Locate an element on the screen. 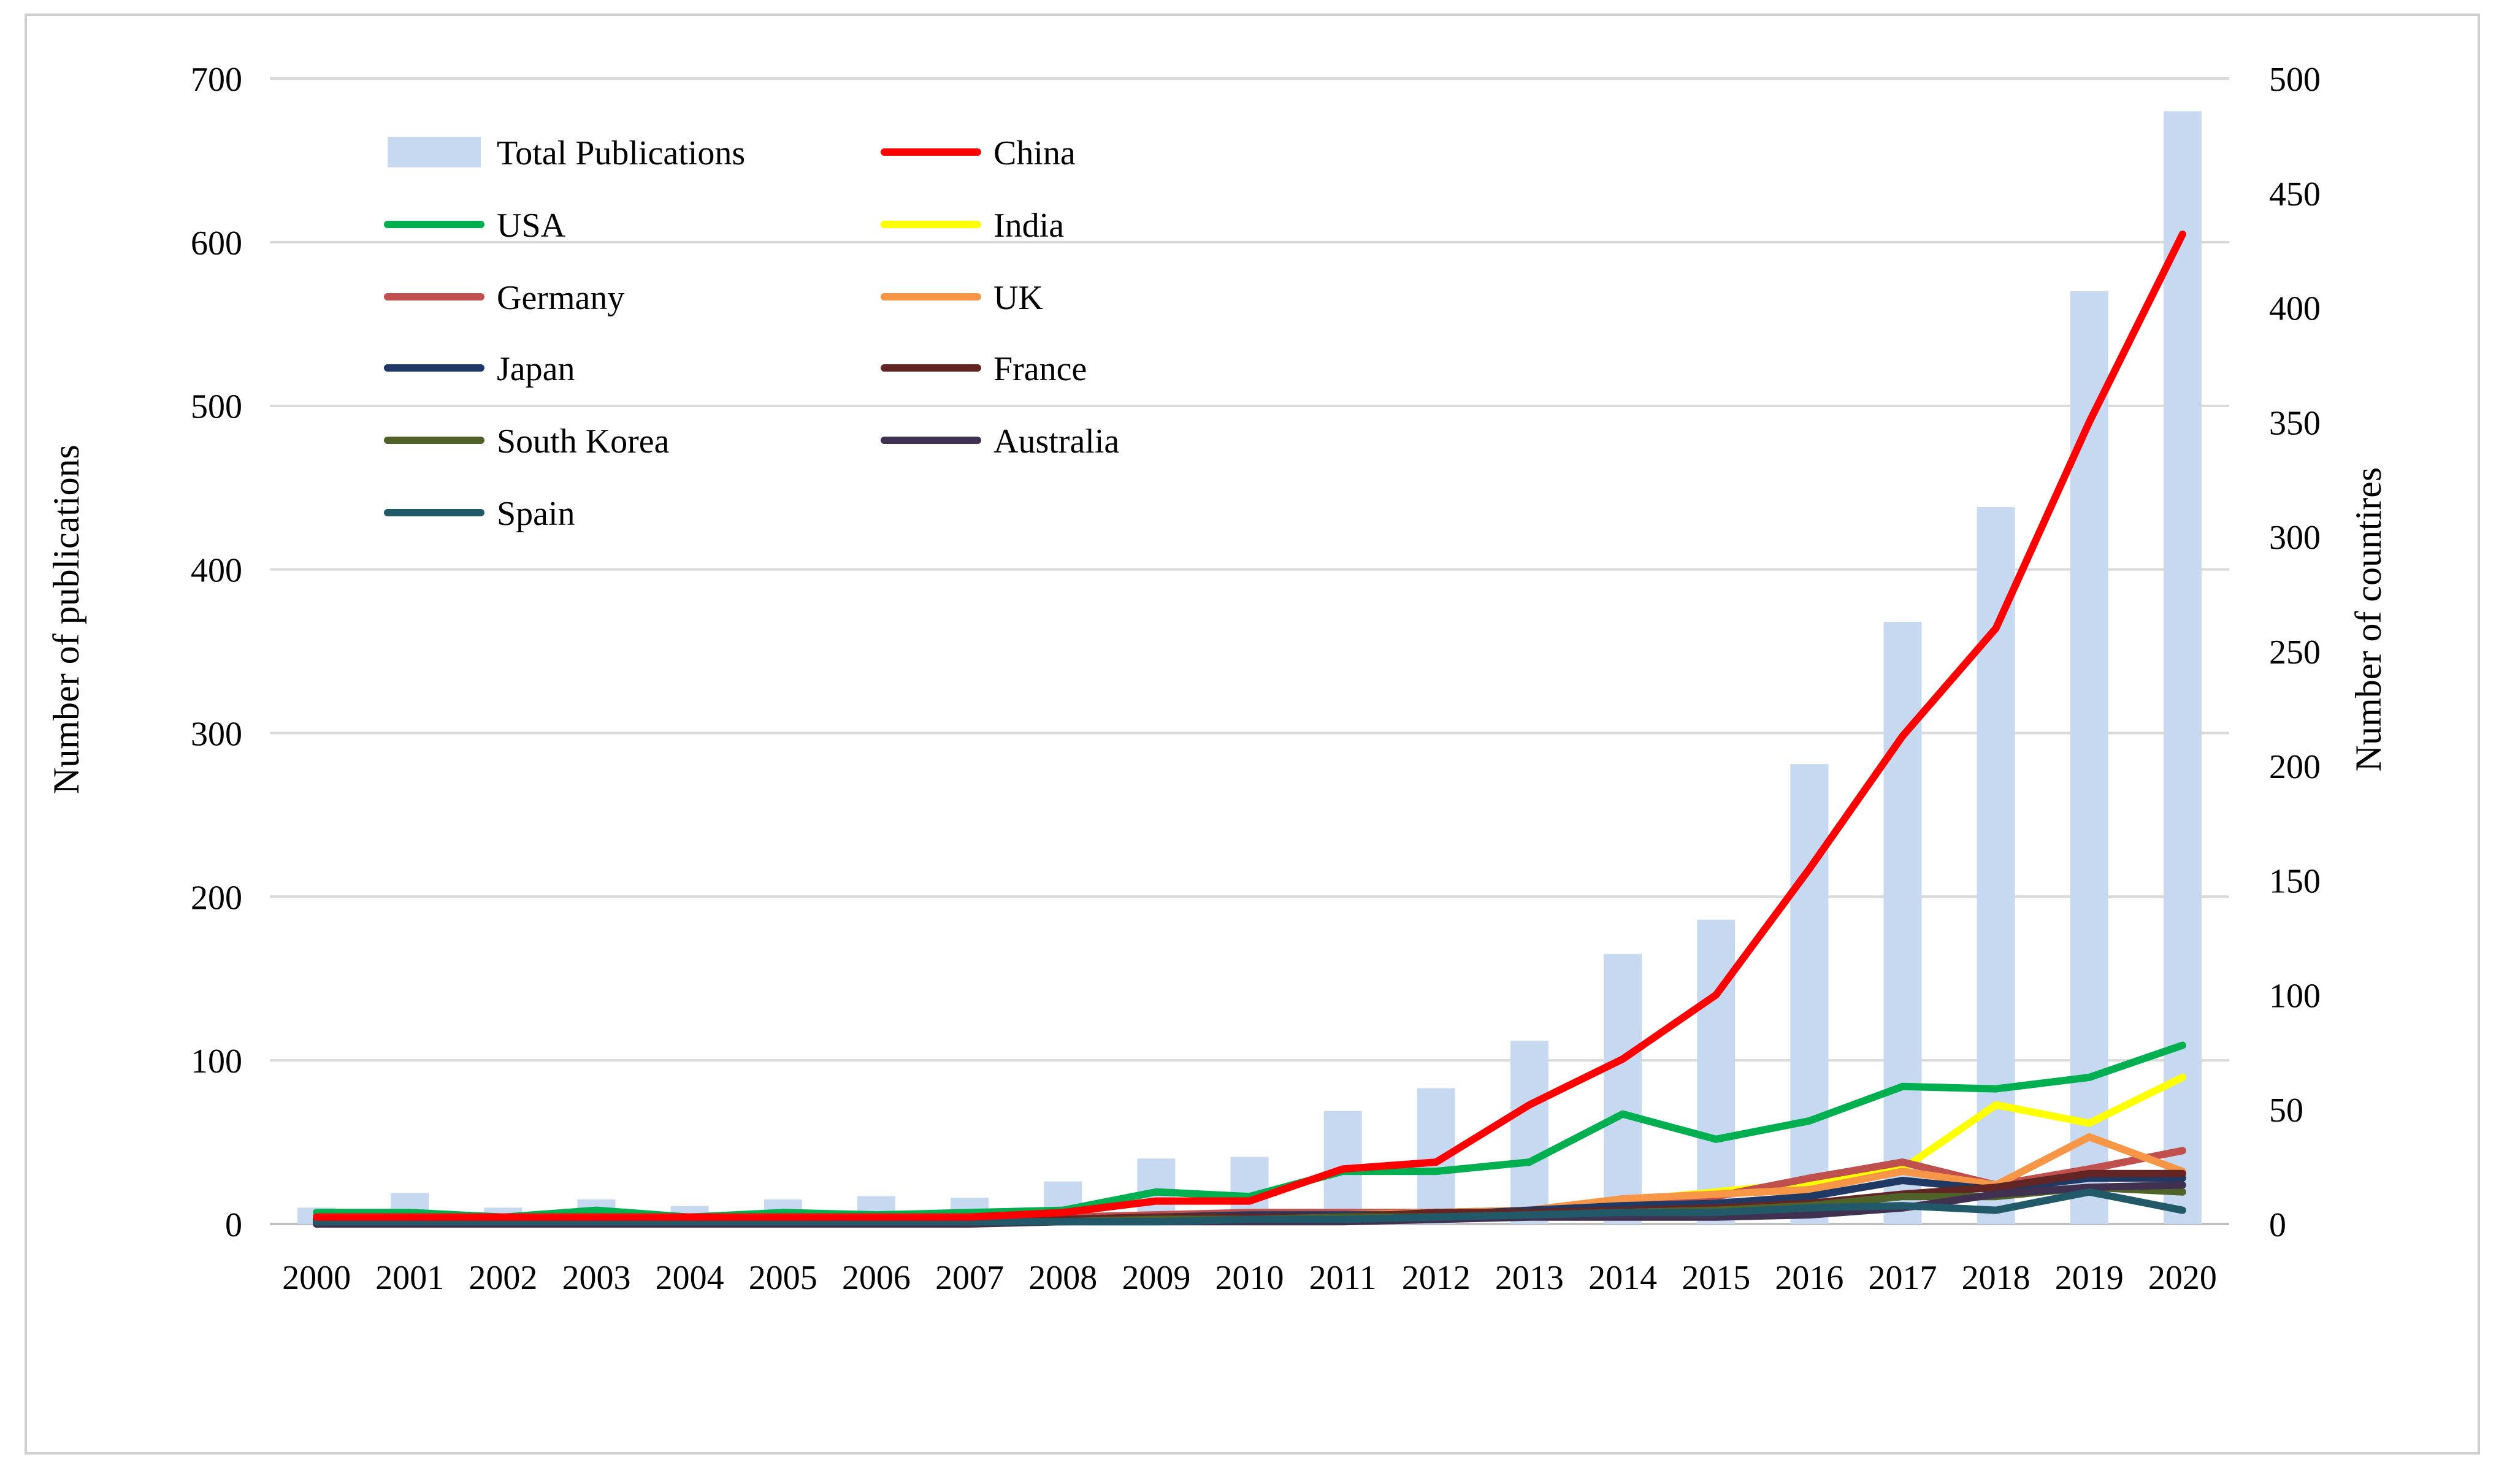 The image size is (2507, 1484). y-axis-right-ticks: 0 50 100 150 200 250 300 350 400 450 500 is located at coordinates (2295, 652).